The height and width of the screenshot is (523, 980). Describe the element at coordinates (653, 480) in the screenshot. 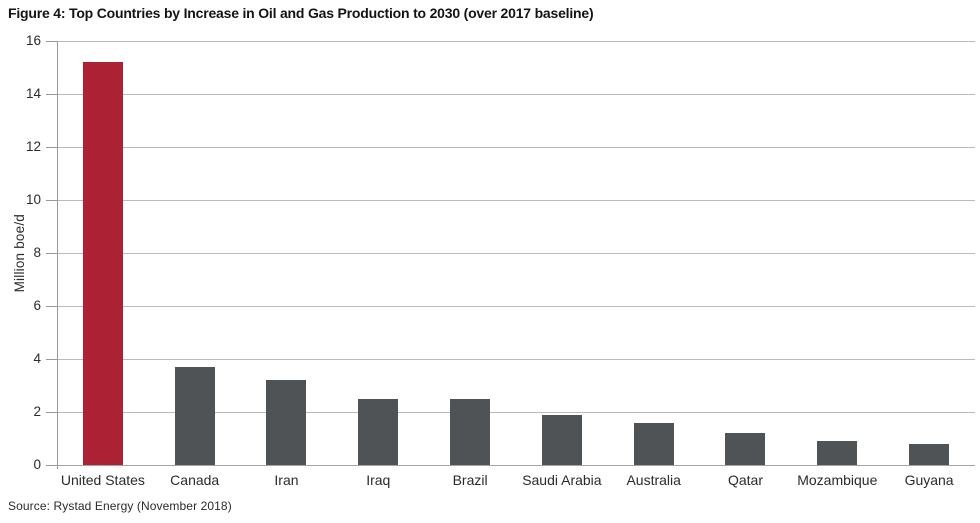

I see `x-label-australia: Australia` at that location.